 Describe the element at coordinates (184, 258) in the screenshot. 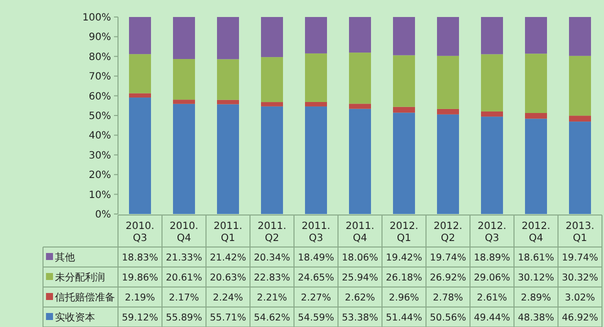

I see `data-label: 21.33%` at that location.